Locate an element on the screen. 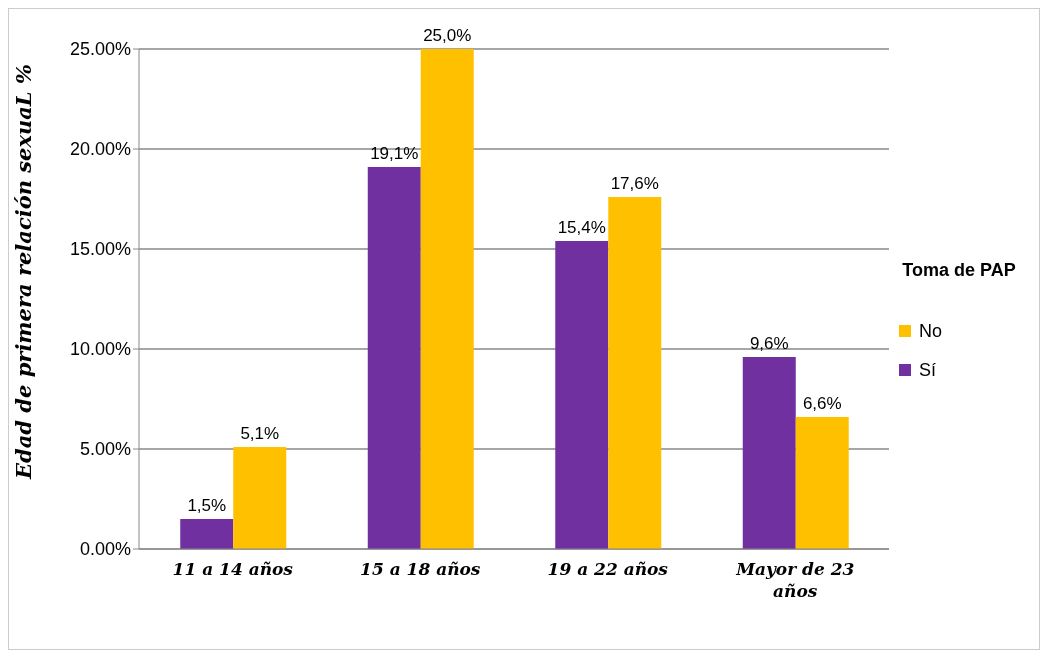 Image resolution: width=1049 pixels, height=659 pixels. x-tick-label: 19 a 22 años is located at coordinates (608, 569).